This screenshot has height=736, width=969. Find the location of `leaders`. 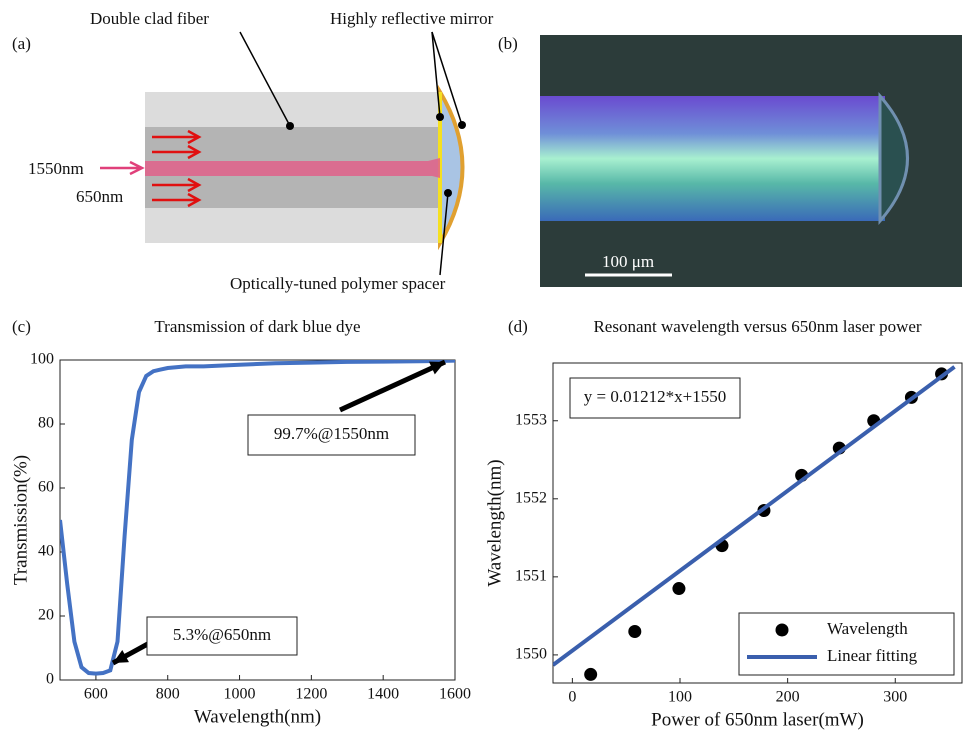

leaders is located at coordinates (351, 153).